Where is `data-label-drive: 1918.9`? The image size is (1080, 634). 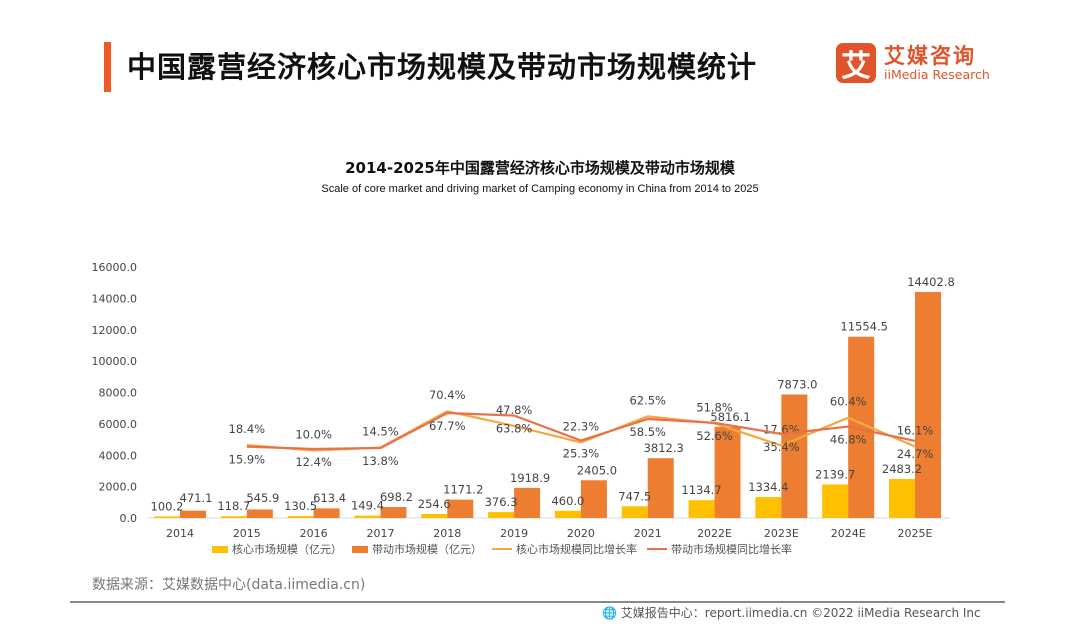 data-label-drive: 1918.9 is located at coordinates (530, 478).